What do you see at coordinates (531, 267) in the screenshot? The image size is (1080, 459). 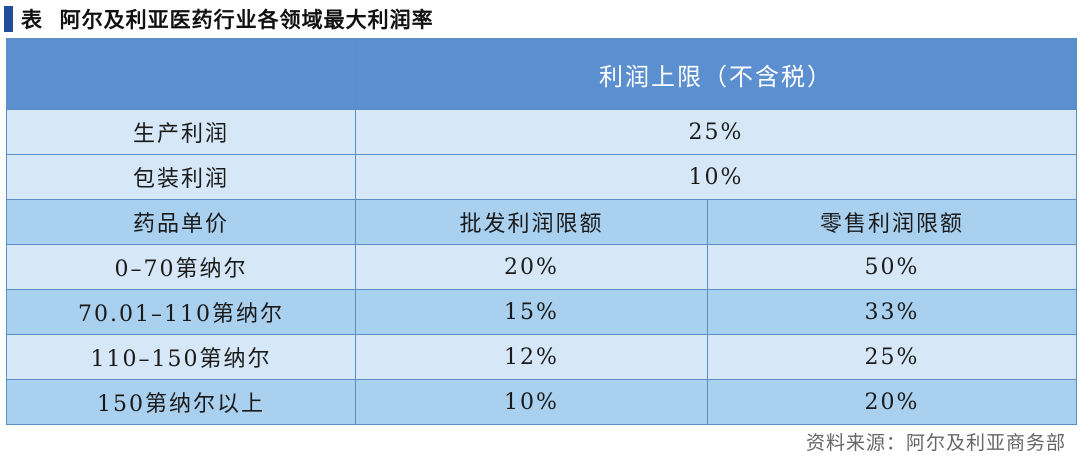 I see `wholesale-cell: 20%` at bounding box center [531, 267].